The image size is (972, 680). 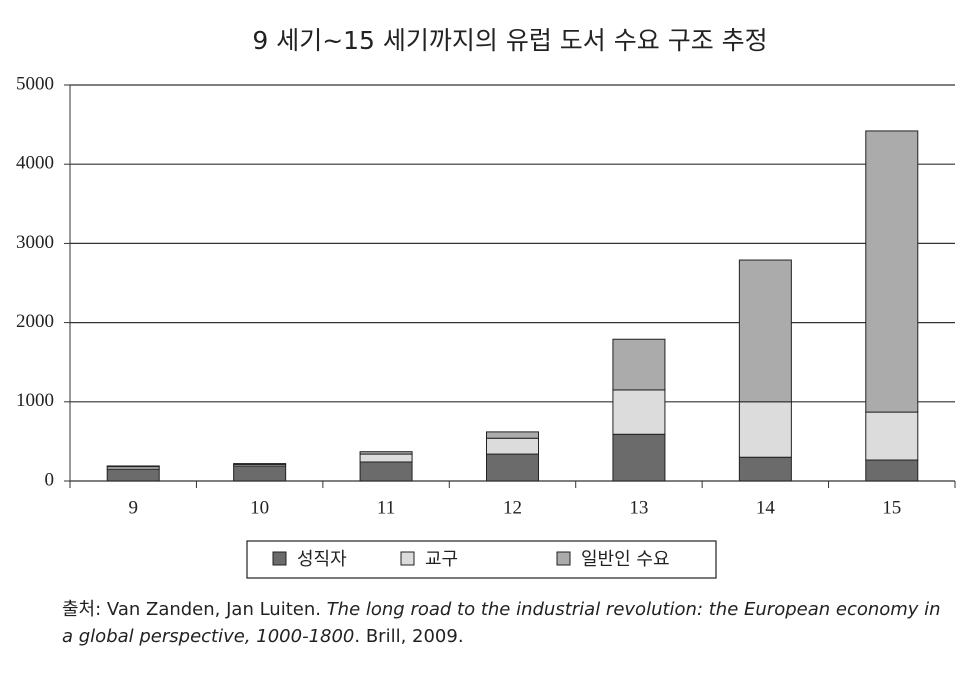 I want to click on x-tick-label: 9, so click(x=133, y=507).